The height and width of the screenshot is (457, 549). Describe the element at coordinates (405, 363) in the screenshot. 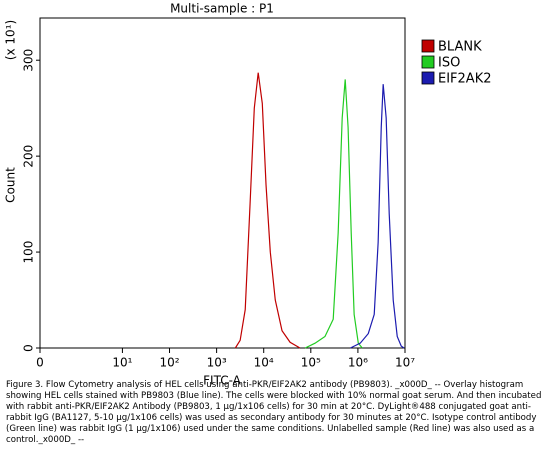

I see `x-tick-label: 10⁷` at that location.